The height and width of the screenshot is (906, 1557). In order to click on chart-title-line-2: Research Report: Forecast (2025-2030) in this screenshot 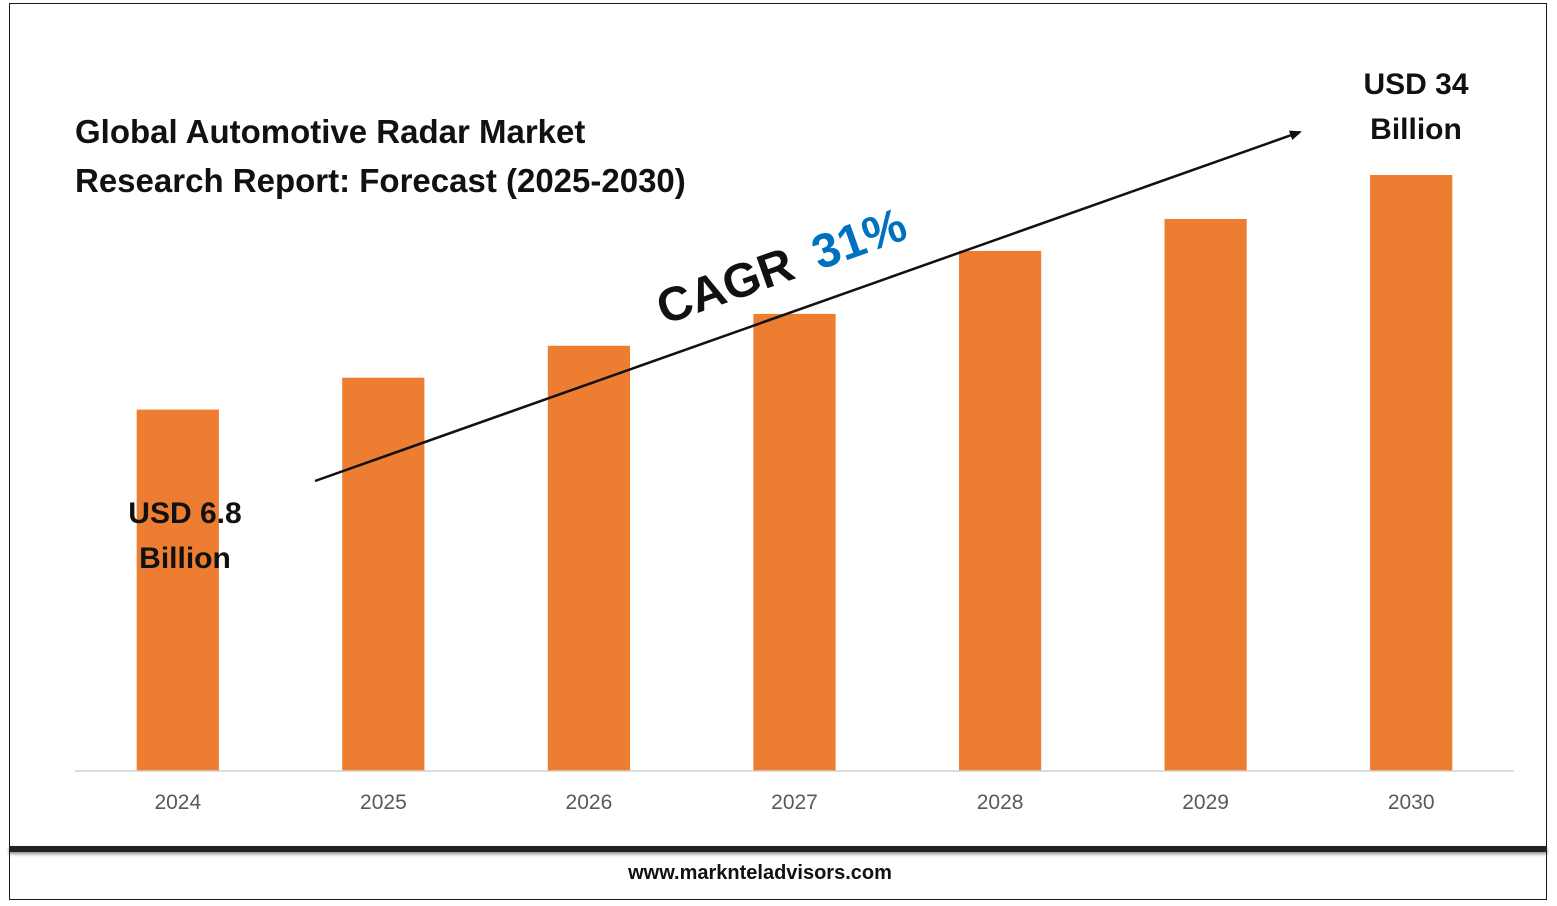, I will do `click(380, 180)`.